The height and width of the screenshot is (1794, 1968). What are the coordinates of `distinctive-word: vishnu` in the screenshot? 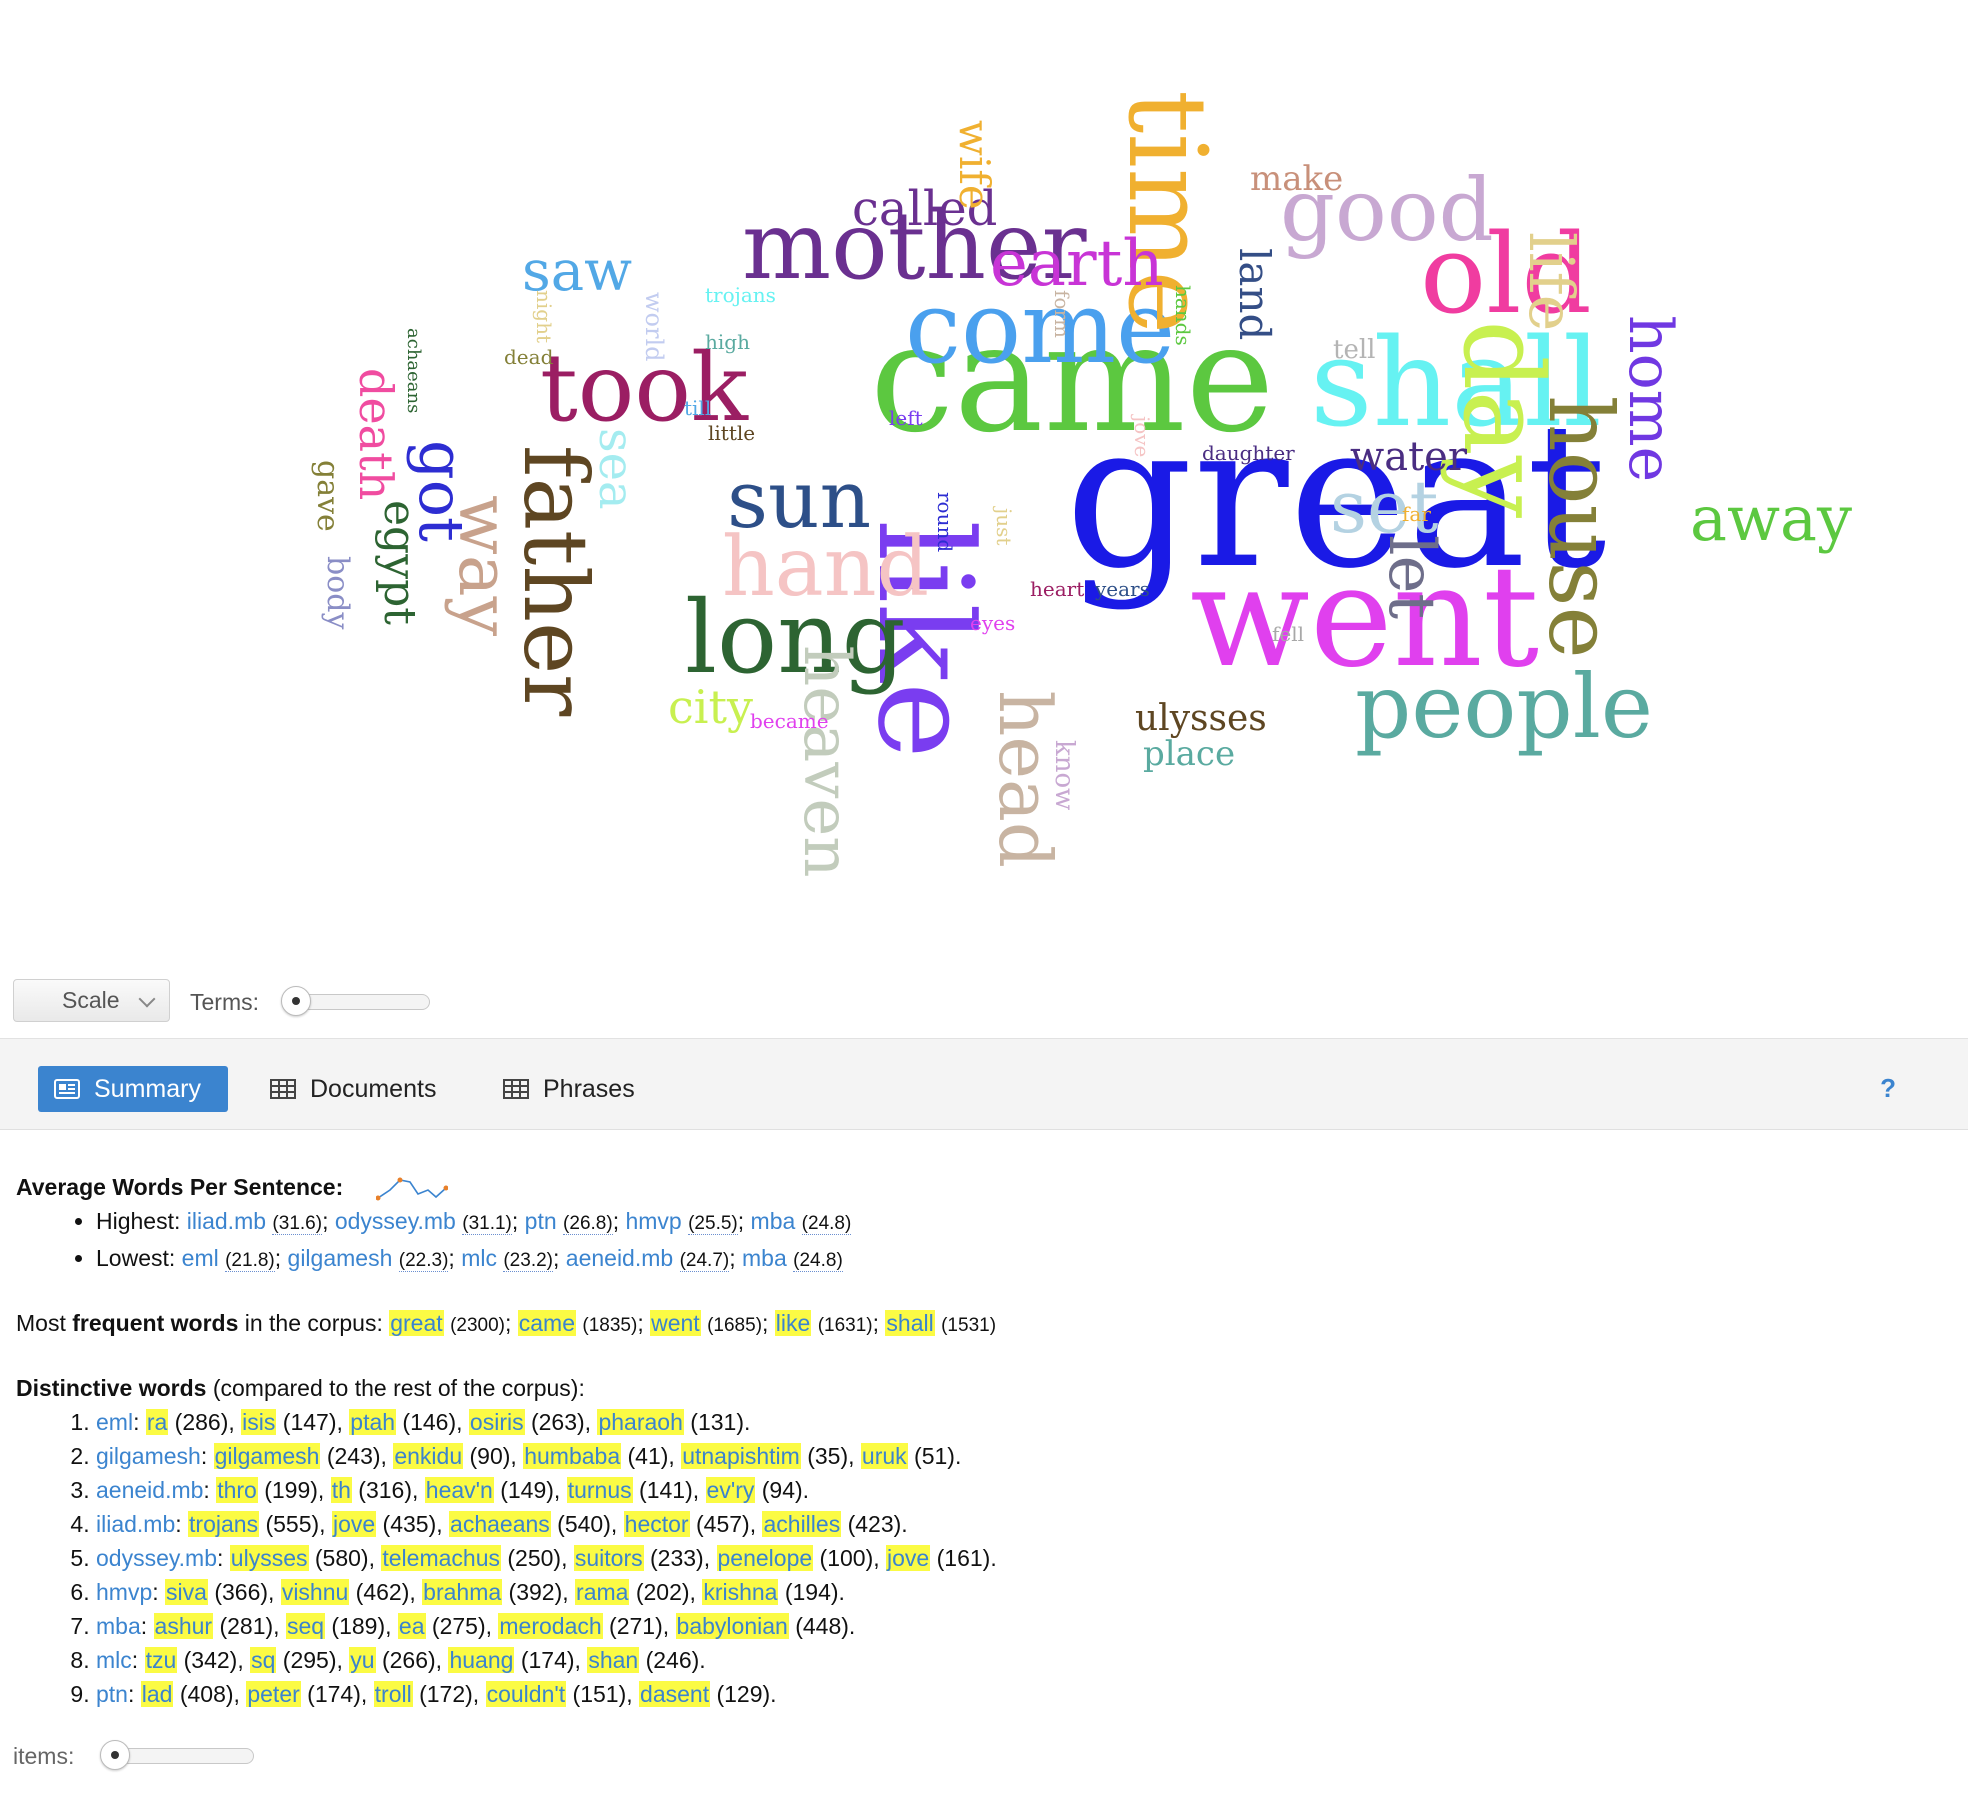 It's located at (315, 1592).